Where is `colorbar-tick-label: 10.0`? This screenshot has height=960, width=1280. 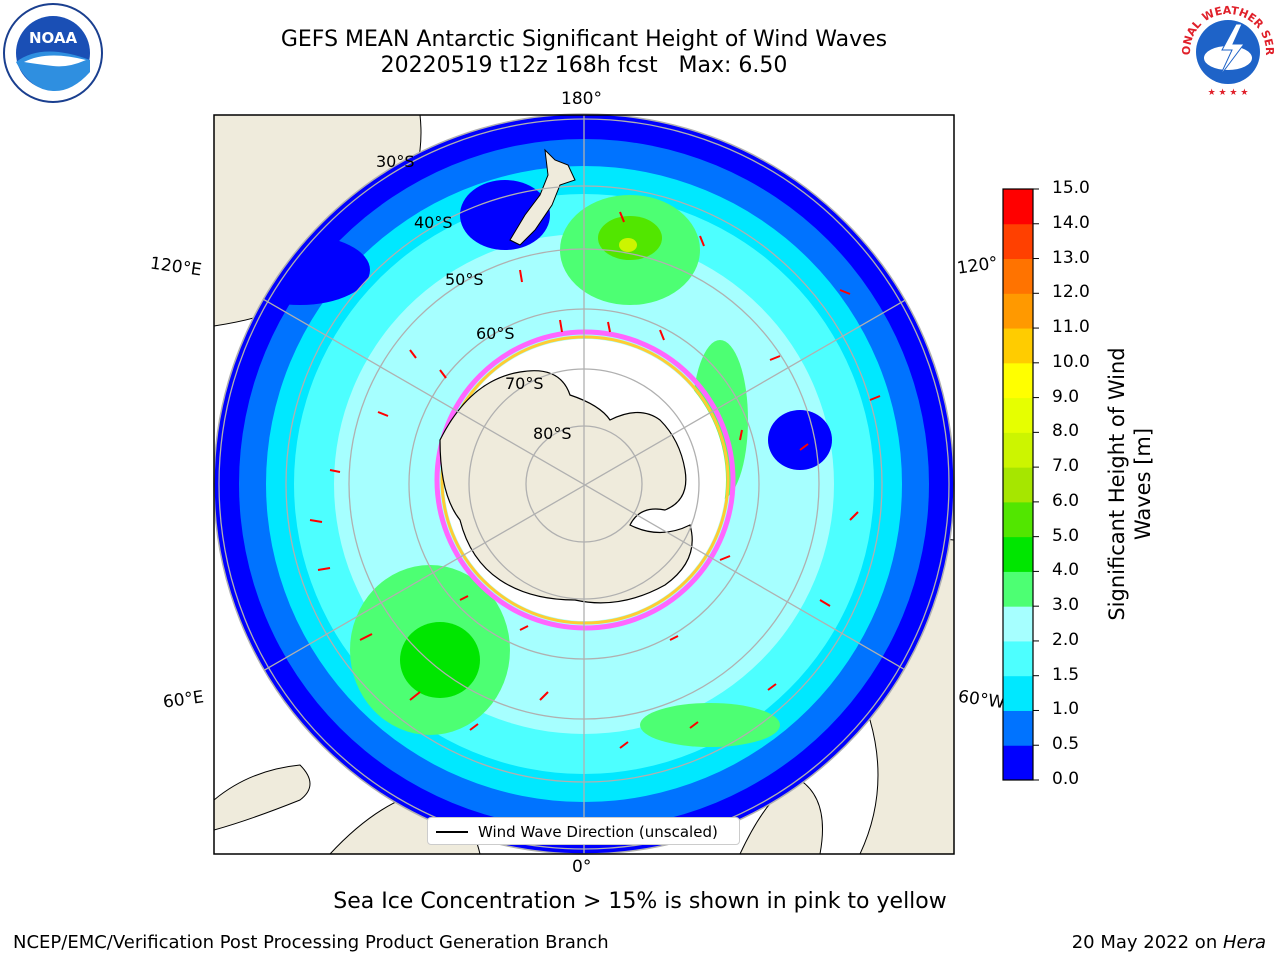
colorbar-tick-label: 10.0 is located at coordinates (1071, 361).